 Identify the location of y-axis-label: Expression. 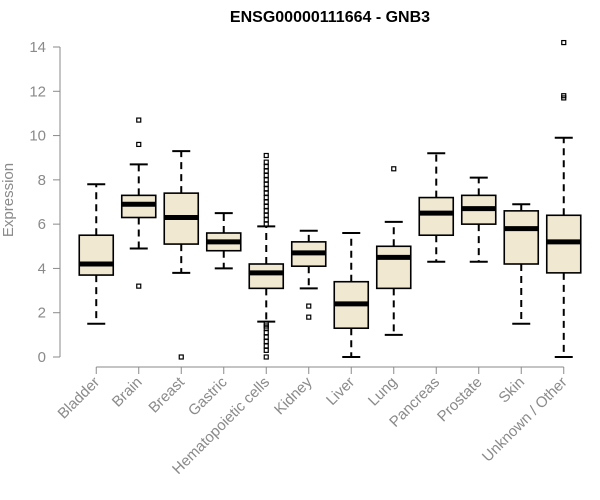
(8, 200).